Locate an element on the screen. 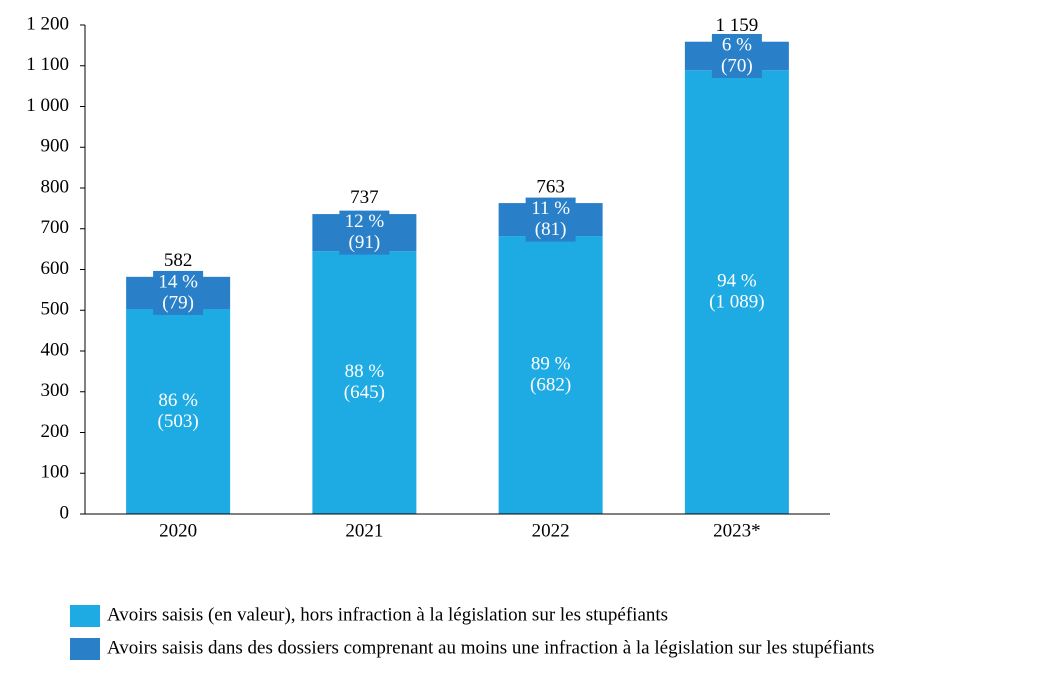 The height and width of the screenshot is (680, 1056). y-tick-label: 900 is located at coordinates (55, 146).